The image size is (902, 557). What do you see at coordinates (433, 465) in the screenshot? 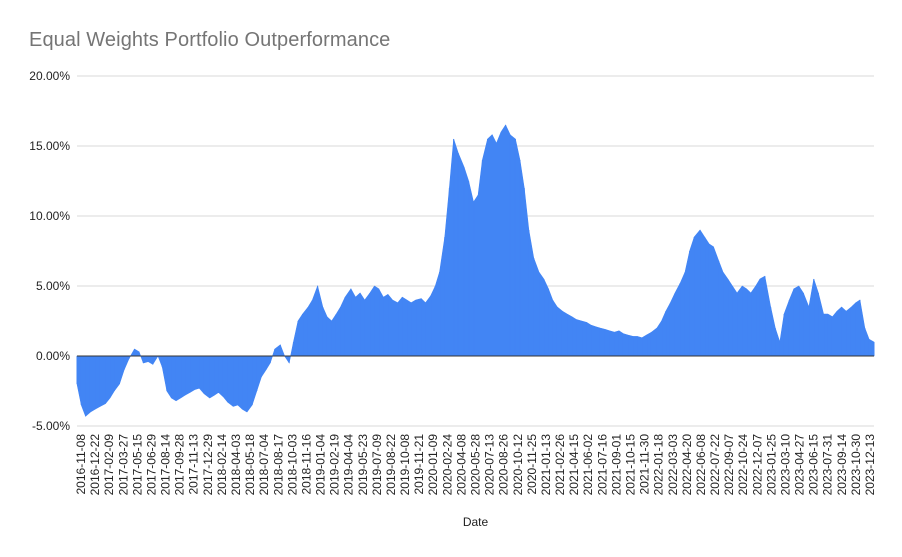
I see `x-tick-label: 2020-01-09` at bounding box center [433, 465].